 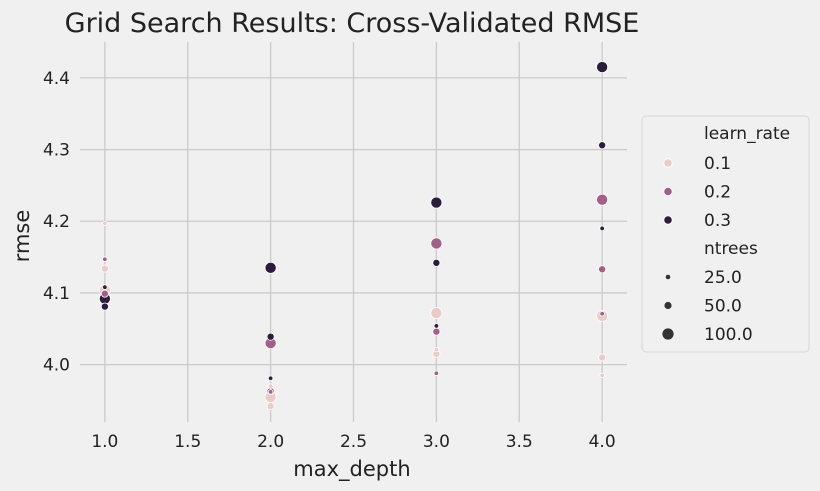 What do you see at coordinates (731, 249) in the screenshot?
I see `legend-size-title: ntrees` at bounding box center [731, 249].